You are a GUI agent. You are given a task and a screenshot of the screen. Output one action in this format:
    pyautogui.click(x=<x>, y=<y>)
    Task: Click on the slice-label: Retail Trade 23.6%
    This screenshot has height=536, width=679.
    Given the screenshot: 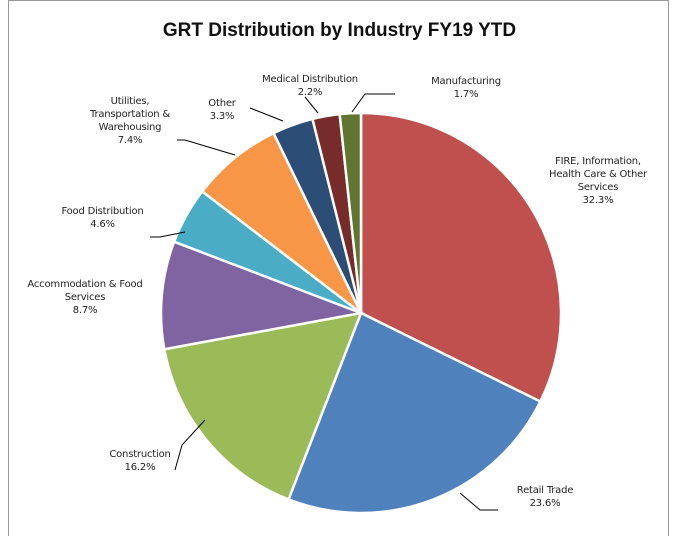 What is the action you would take?
    pyautogui.click(x=545, y=497)
    